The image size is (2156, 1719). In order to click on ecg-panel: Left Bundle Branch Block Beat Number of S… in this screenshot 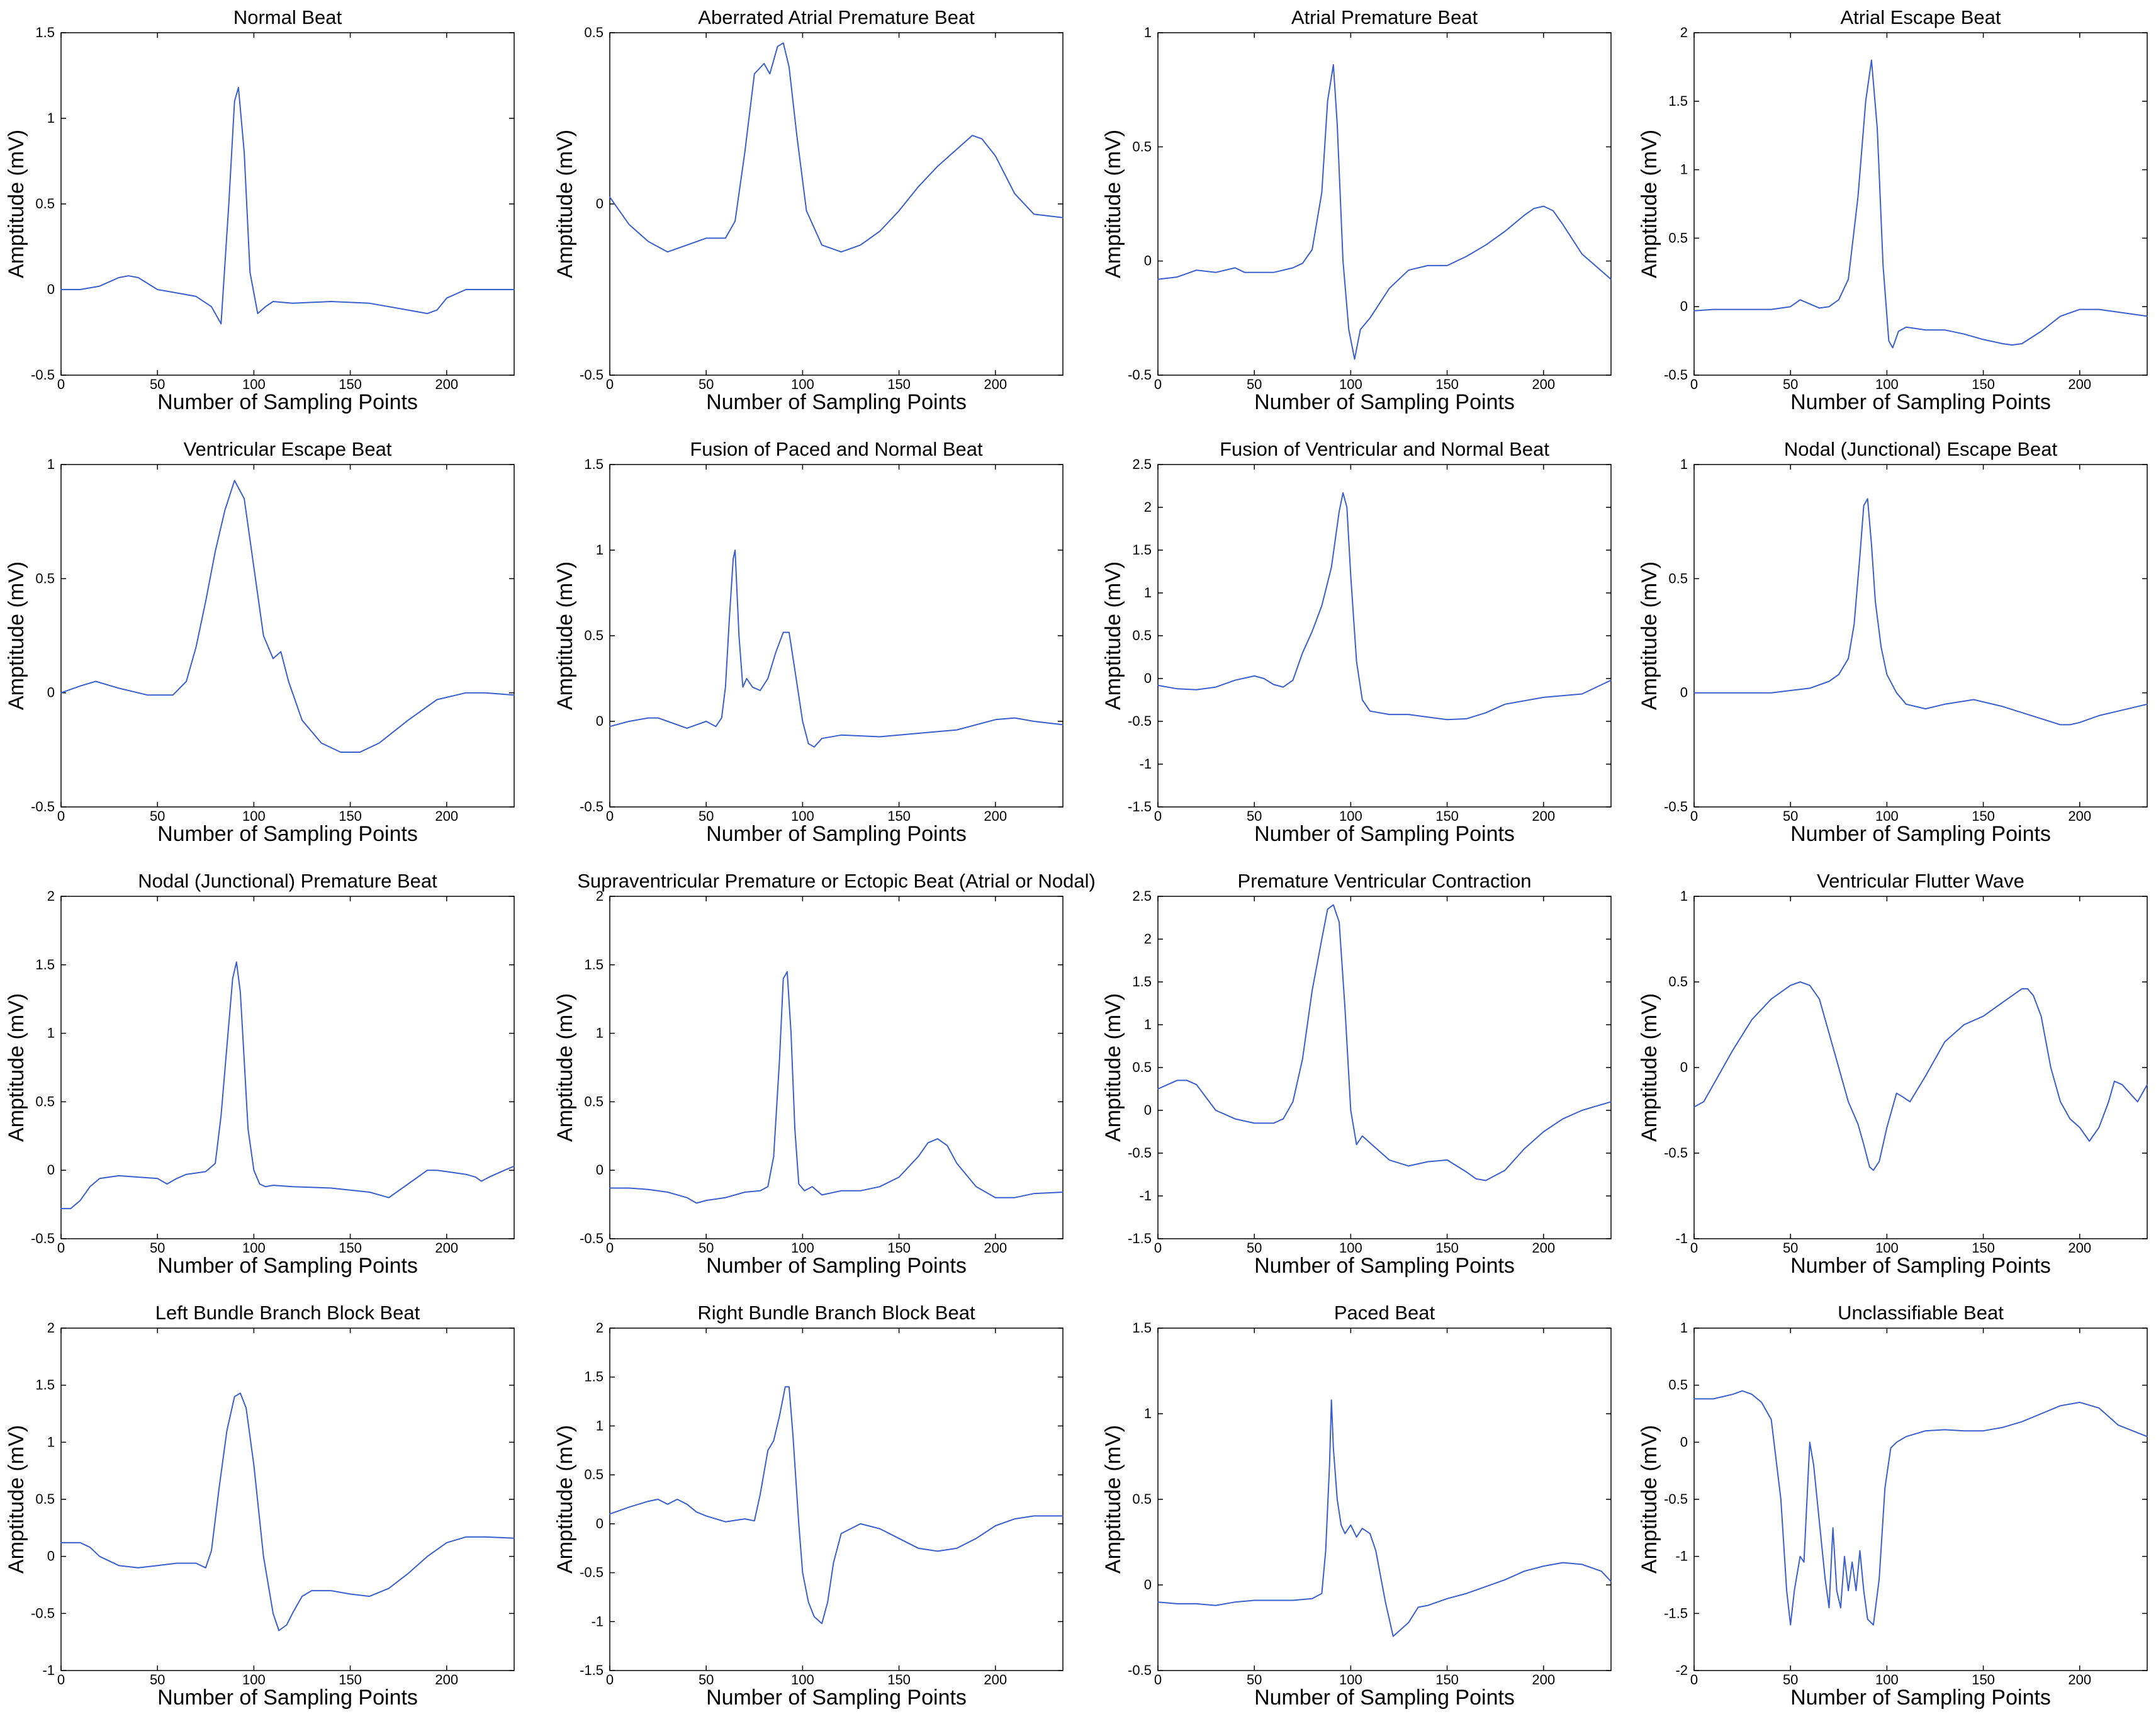, I will do `click(259, 1506)`.